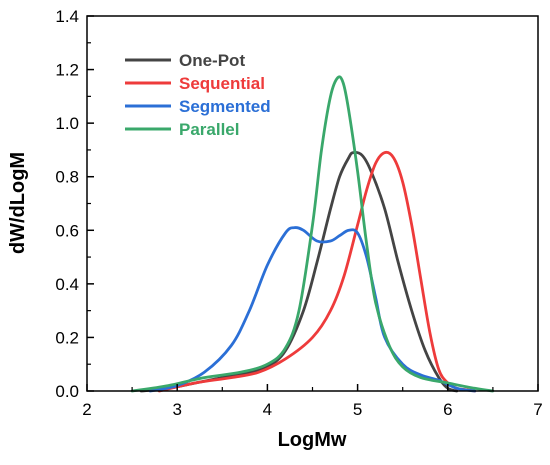  I want to click on y-tick-label: 0.8, so click(67, 177).